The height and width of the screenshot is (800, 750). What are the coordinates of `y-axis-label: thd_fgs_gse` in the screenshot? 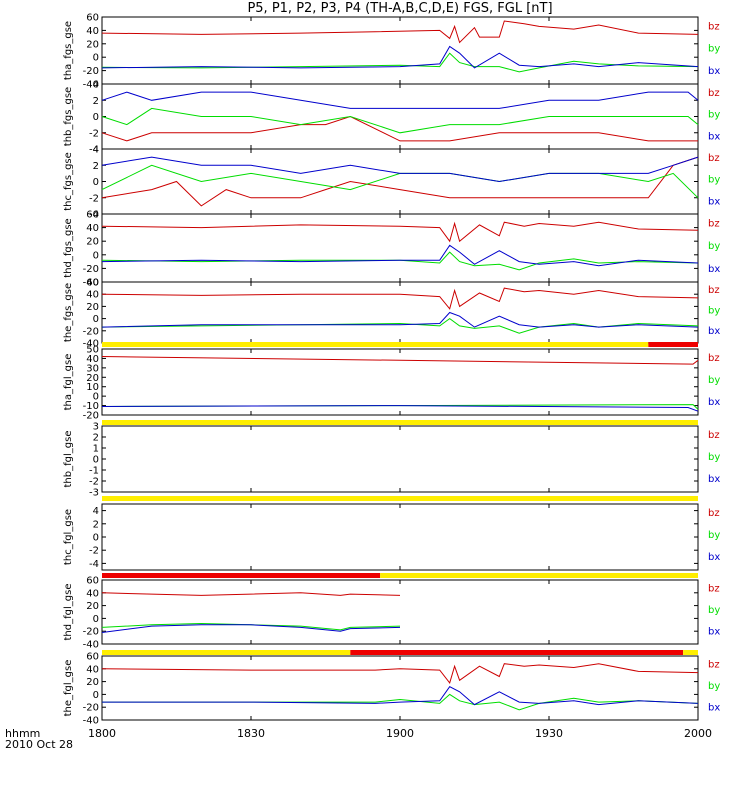 It's located at (68, 247).